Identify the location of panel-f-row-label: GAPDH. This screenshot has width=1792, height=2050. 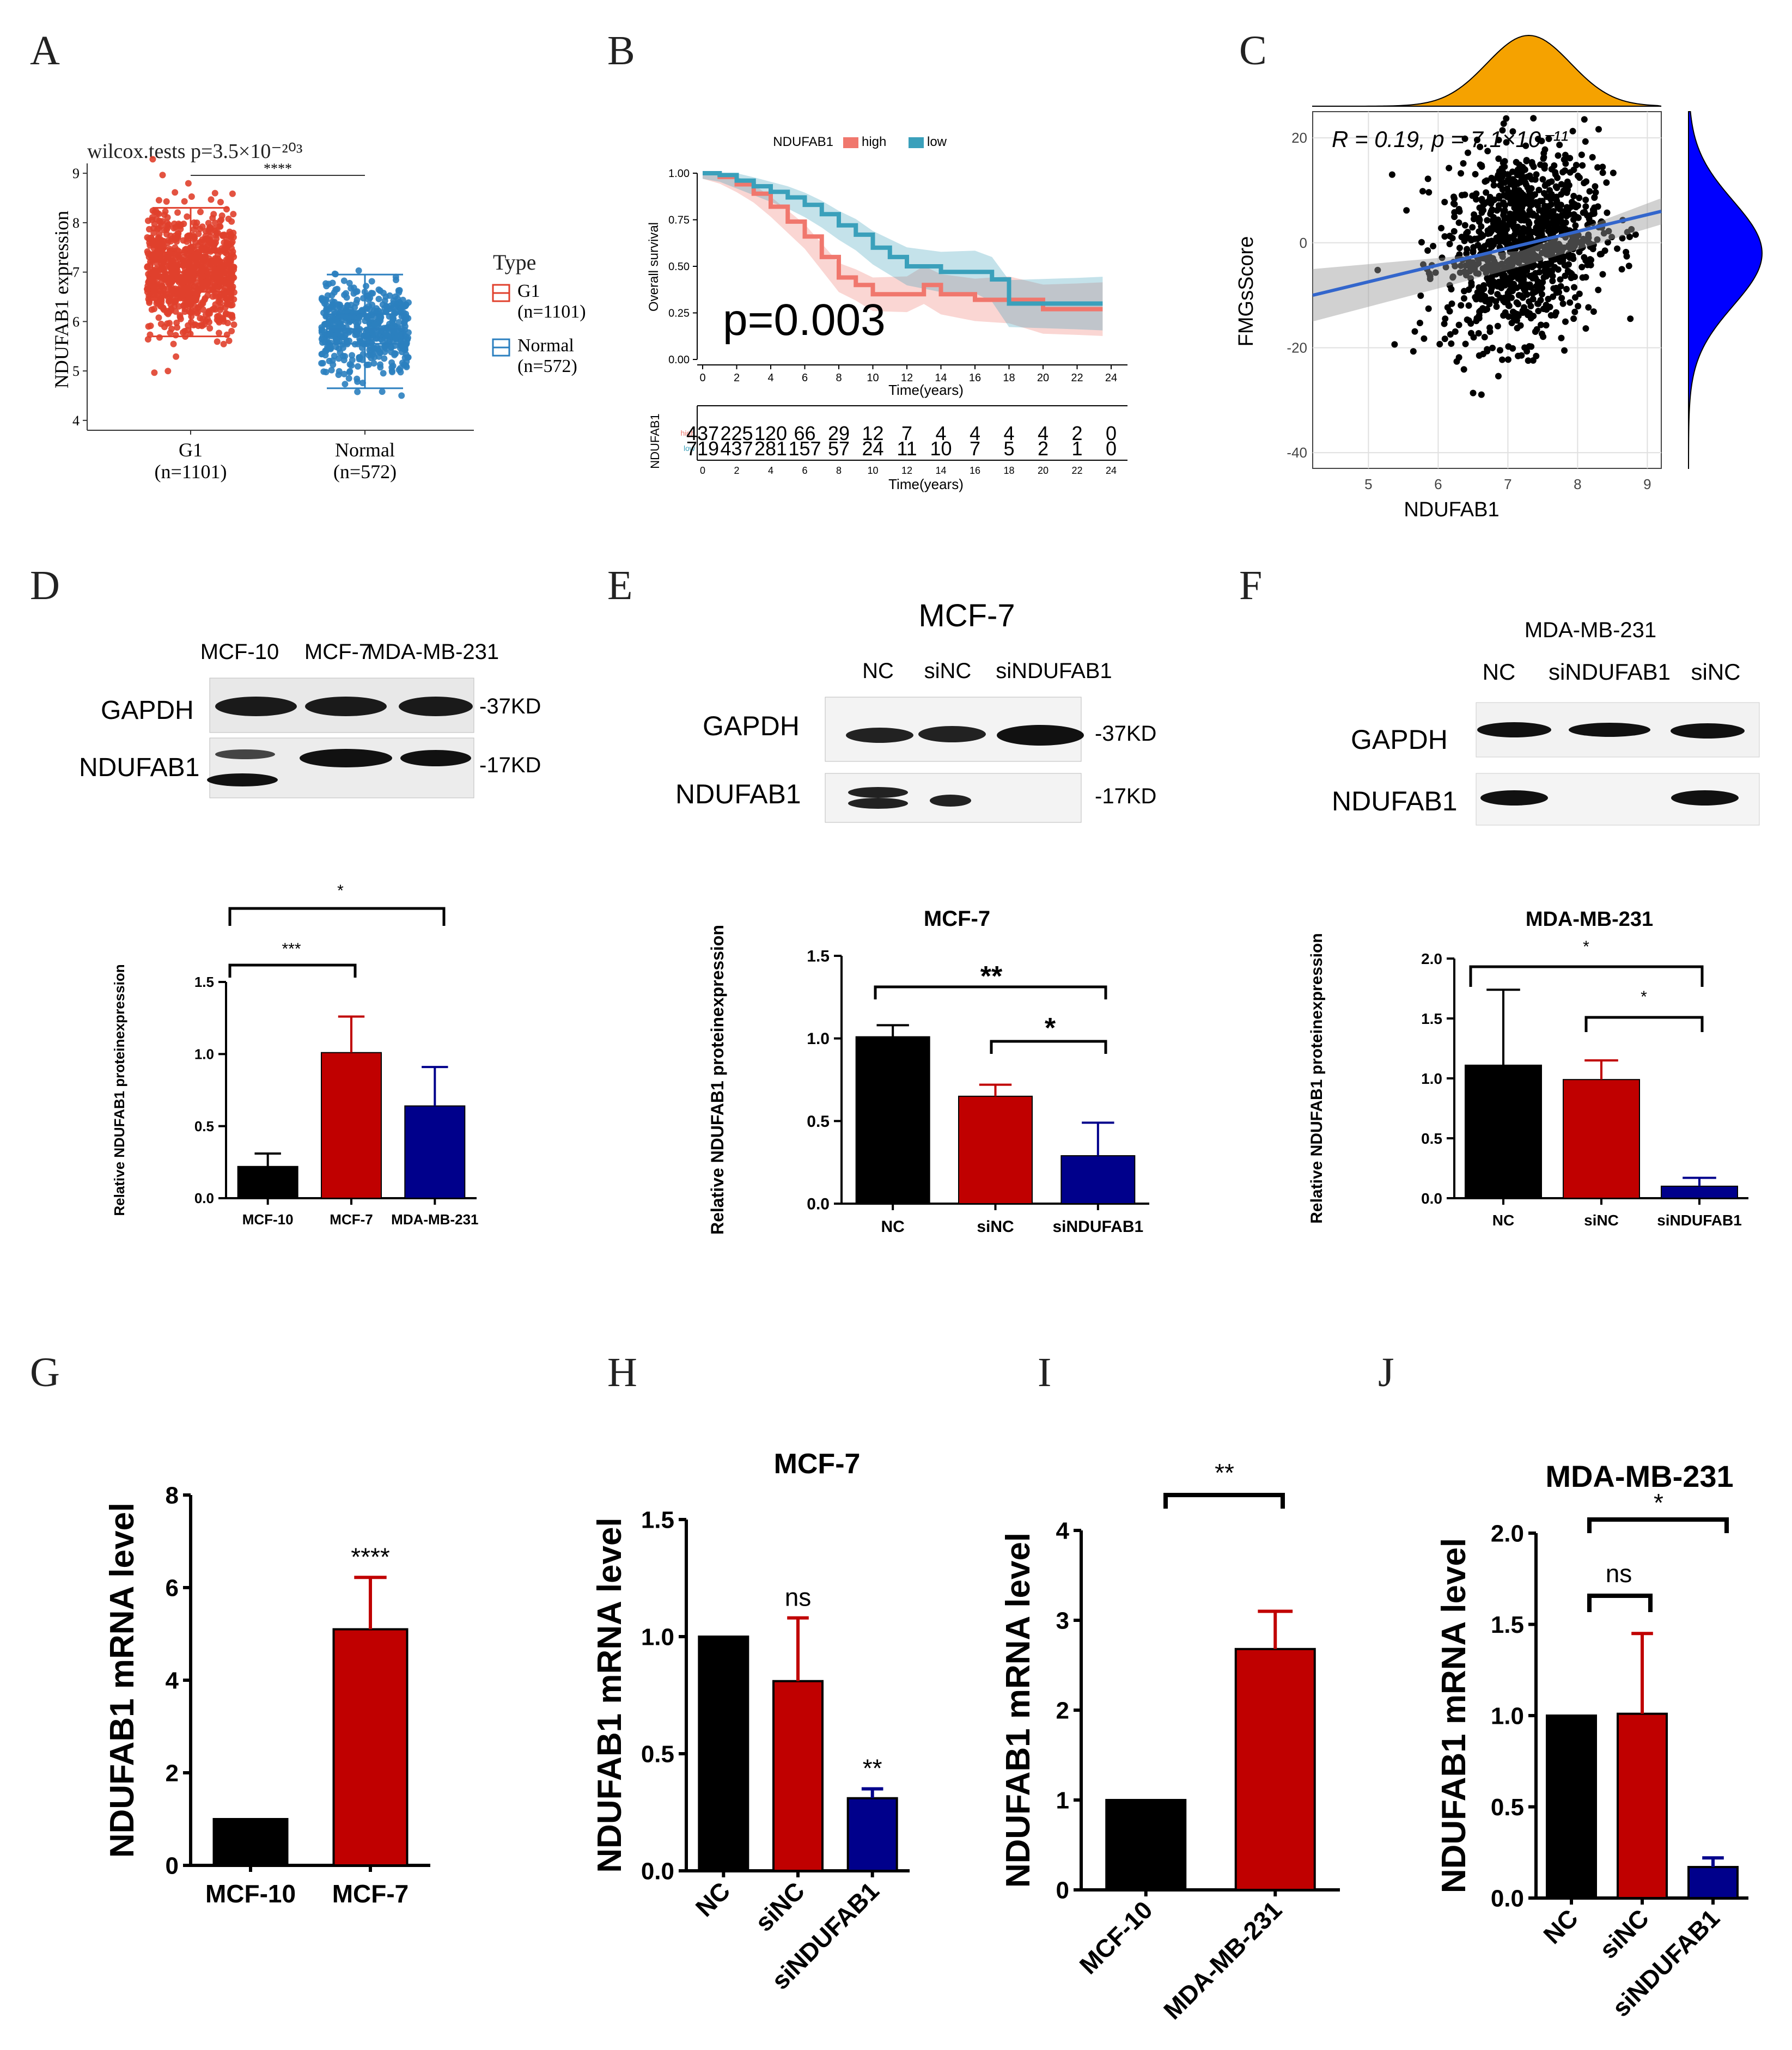
(1399, 739).